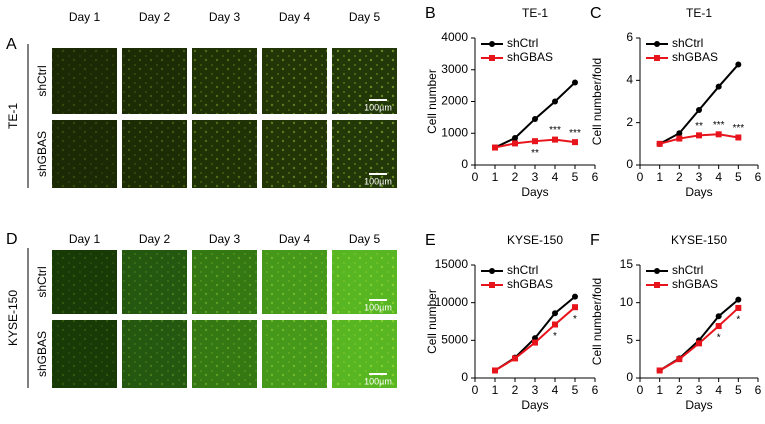 The width and height of the screenshot is (765, 424). Describe the element at coordinates (452, 302) in the screenshot. I see `y-tick-label: 10000` at that location.